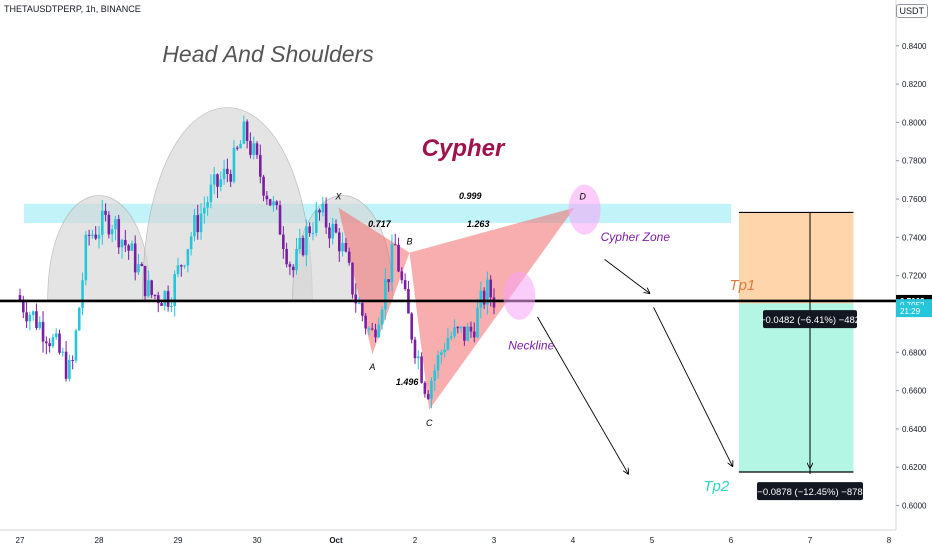  Describe the element at coordinates (409, 242) in the screenshot. I see `cypher-point-B: B` at that location.